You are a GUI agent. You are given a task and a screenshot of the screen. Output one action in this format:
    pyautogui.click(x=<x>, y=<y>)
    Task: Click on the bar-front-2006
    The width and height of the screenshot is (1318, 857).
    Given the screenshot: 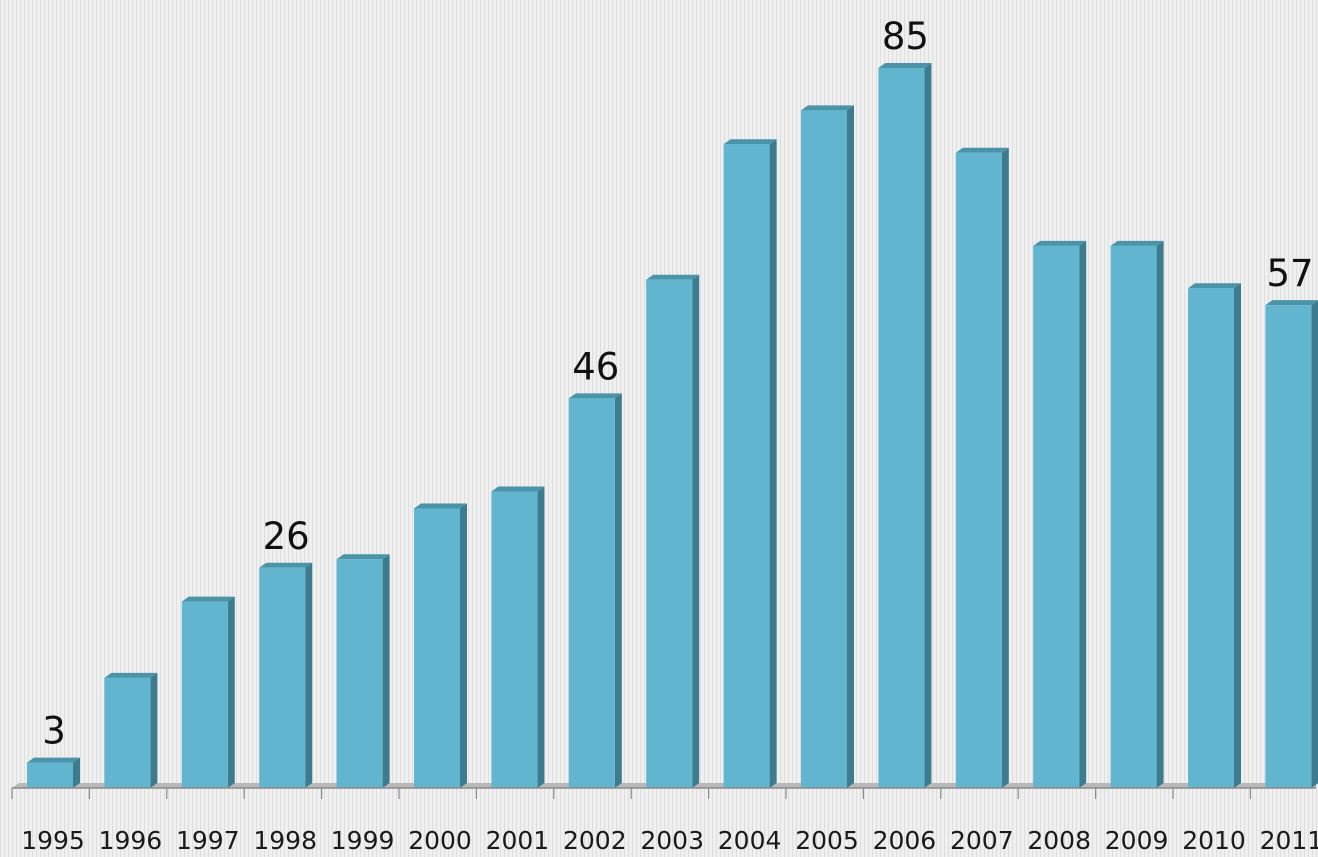 What is the action you would take?
    pyautogui.click(x=901, y=428)
    